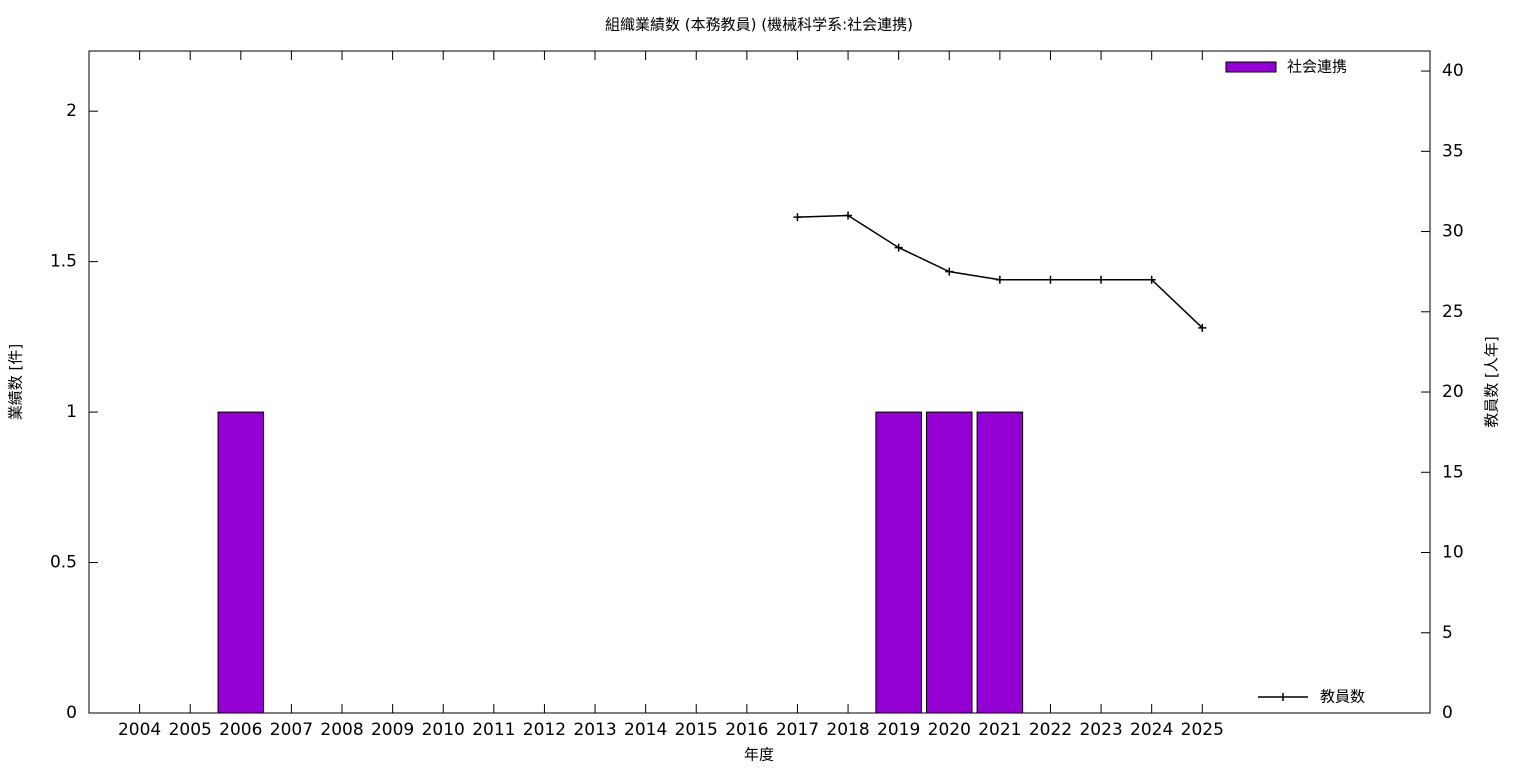 This screenshot has width=1536, height=768. What do you see at coordinates (1453, 472) in the screenshot?
I see `y2-tick-label: 15` at bounding box center [1453, 472].